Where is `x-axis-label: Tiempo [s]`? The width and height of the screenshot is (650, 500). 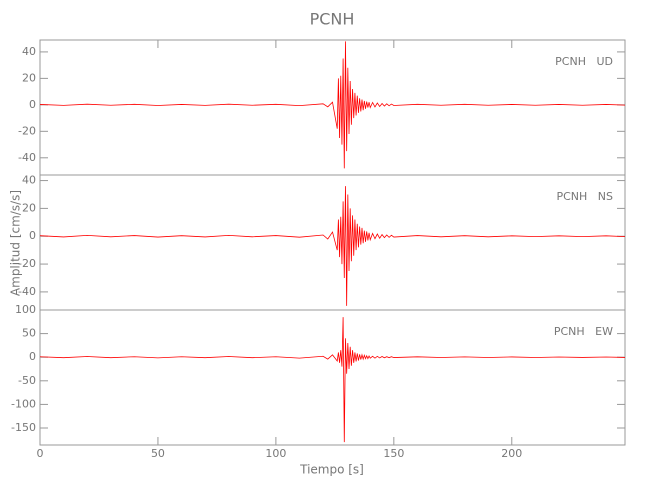
x-axis-label: Tiempo [s] is located at coordinates (331, 470).